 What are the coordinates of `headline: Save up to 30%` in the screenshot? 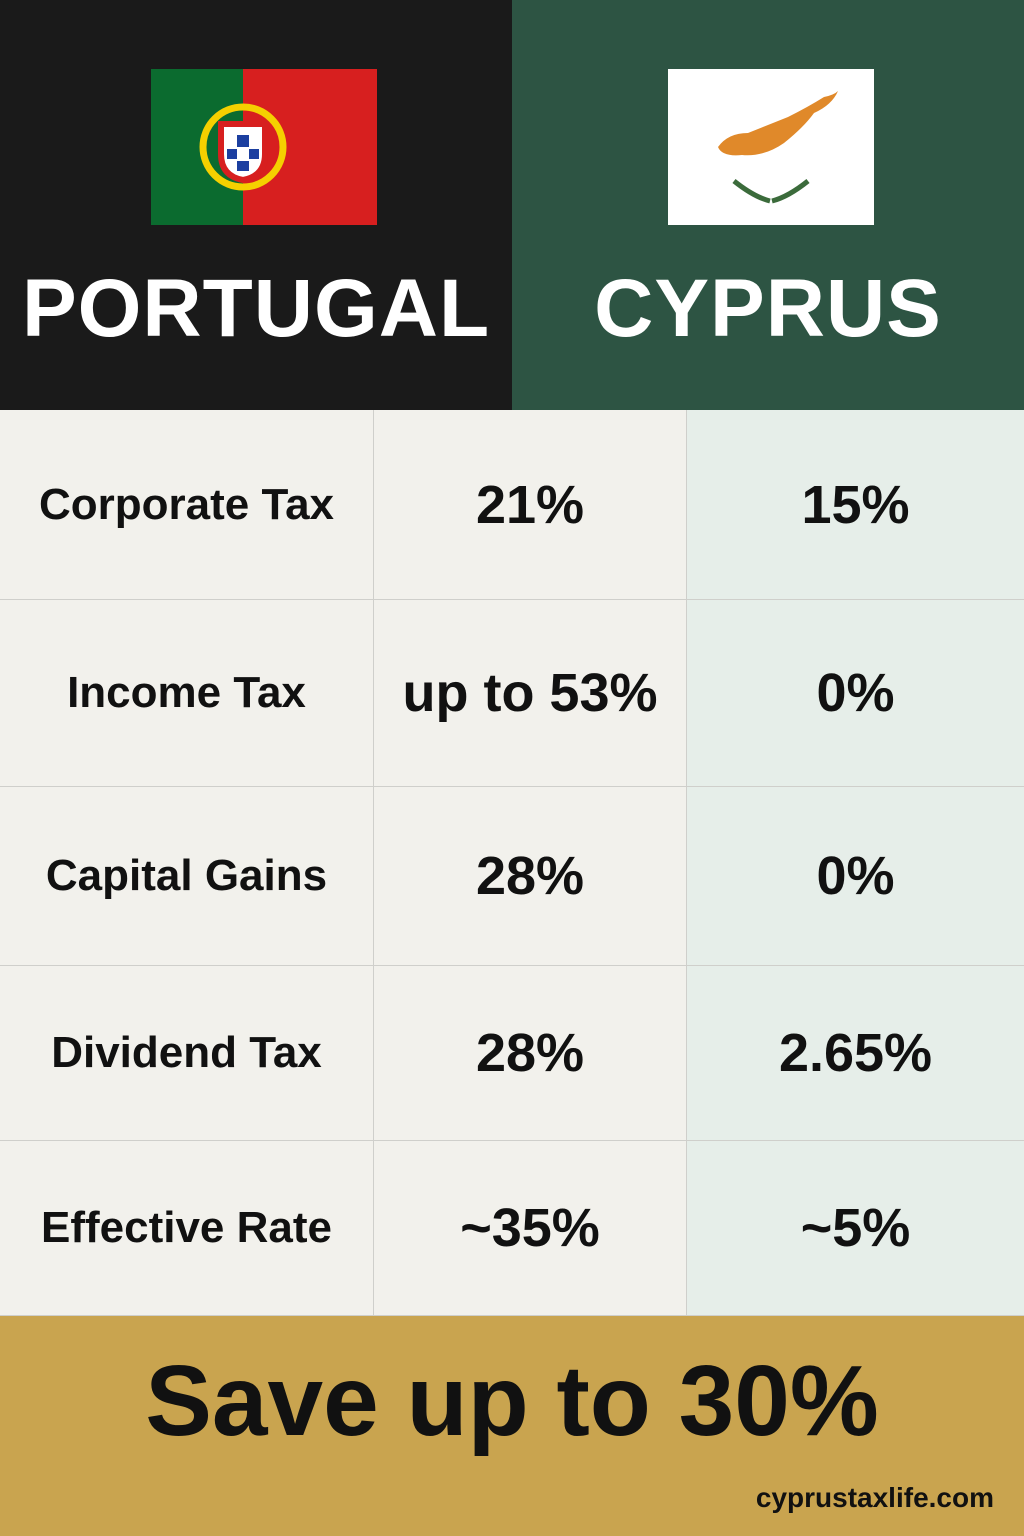 It's located at (512, 1401).